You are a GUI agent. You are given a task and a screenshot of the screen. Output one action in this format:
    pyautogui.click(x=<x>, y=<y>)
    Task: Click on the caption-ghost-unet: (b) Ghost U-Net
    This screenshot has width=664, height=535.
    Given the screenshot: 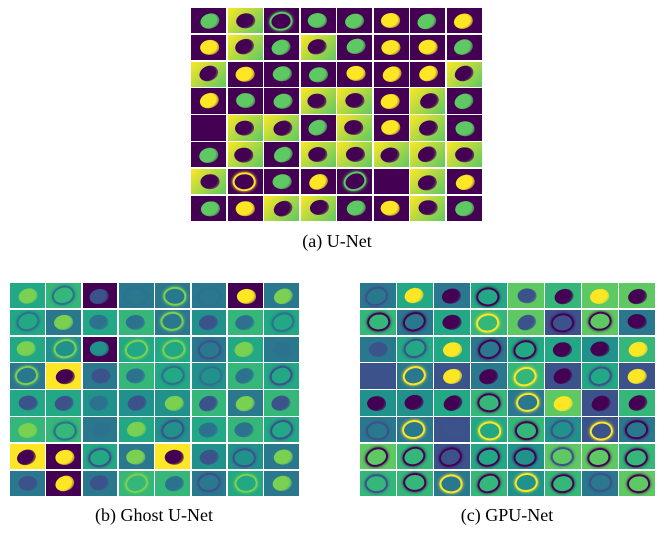 What is the action you would take?
    pyautogui.click(x=154, y=515)
    